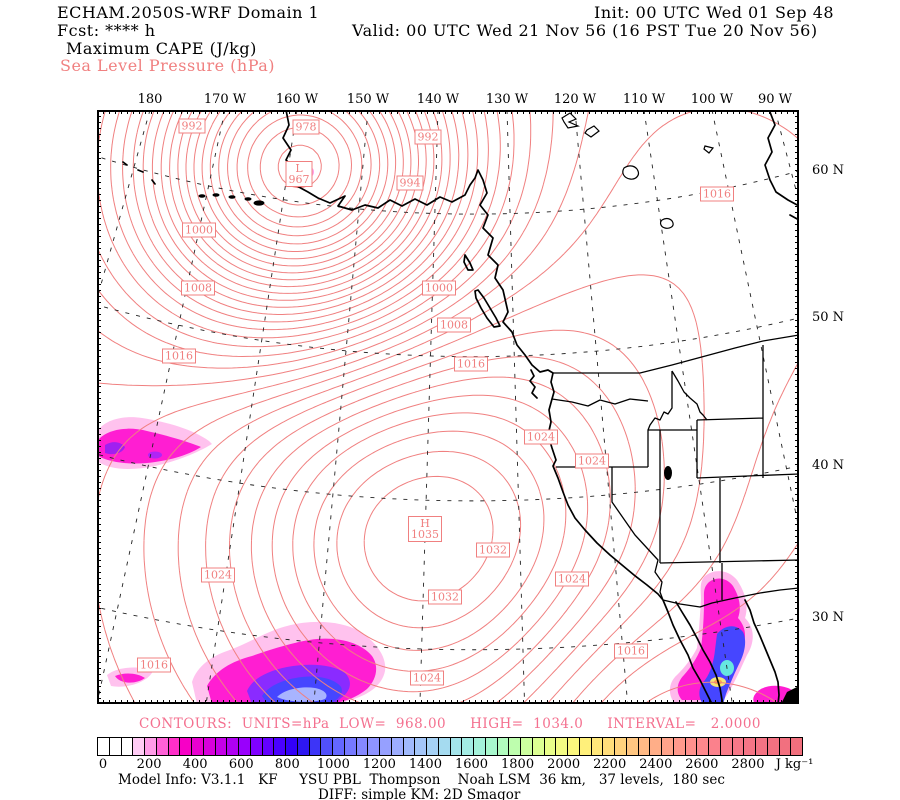 Image resolution: width=900 pixels, height=800 pixels. What do you see at coordinates (533, 384) in the screenshot?
I see `puget-sound` at bounding box center [533, 384].